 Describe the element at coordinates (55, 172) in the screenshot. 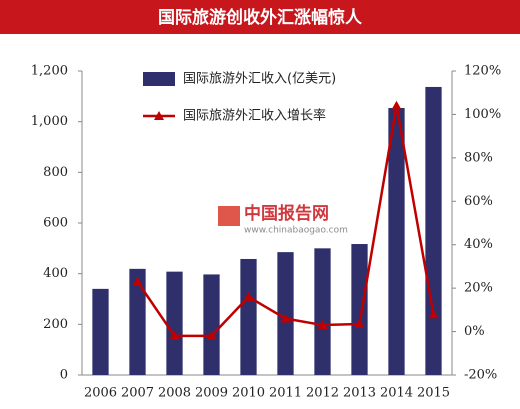

I see `y-tick-label: 800` at that location.